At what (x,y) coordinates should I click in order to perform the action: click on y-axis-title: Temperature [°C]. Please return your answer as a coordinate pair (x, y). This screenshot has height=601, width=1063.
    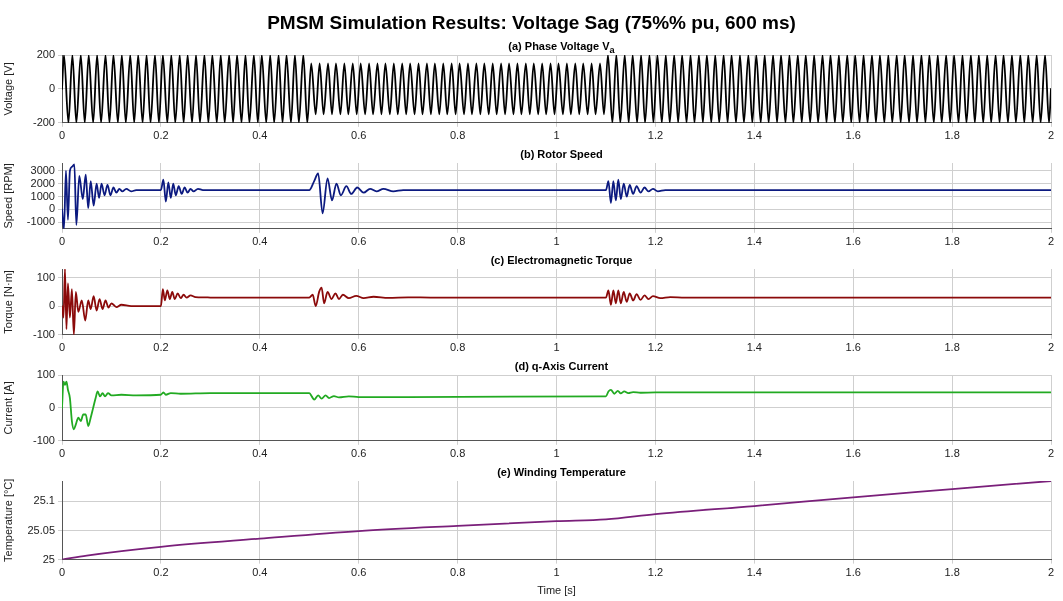
    Looking at the image, I should click on (7, 520).